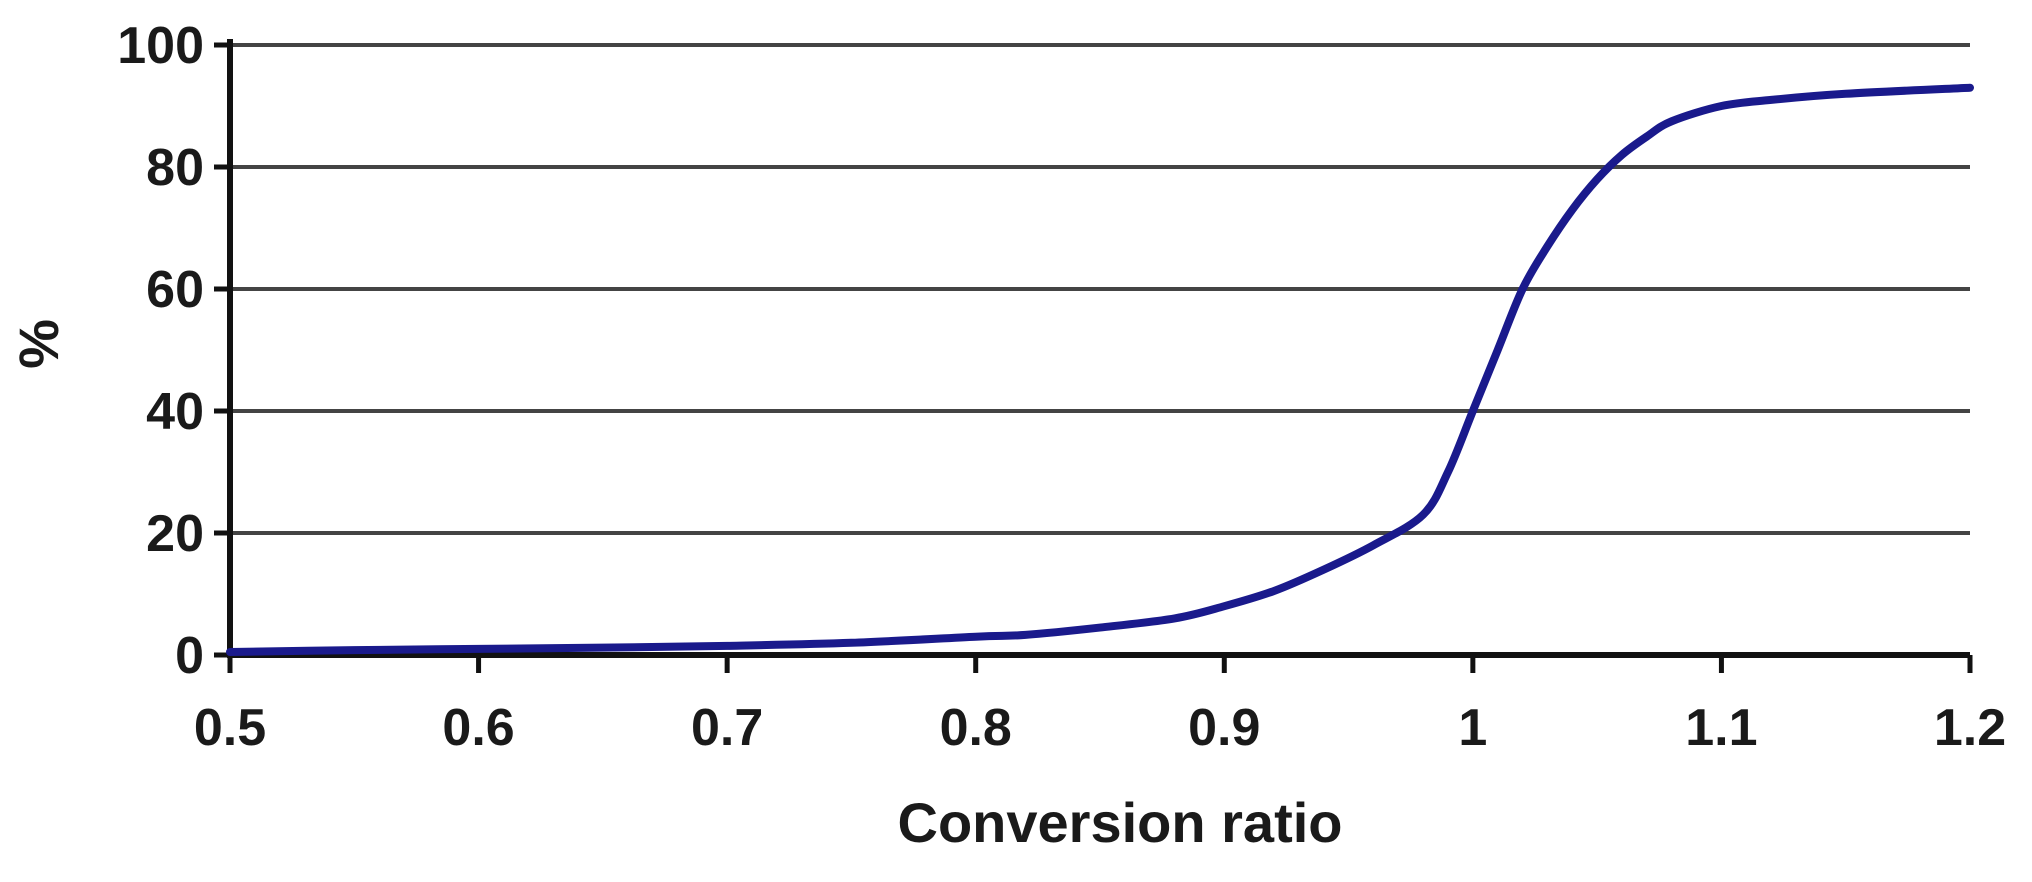 The image size is (2032, 882). I want to click on x-tick-label: 1.2, so click(1970, 728).